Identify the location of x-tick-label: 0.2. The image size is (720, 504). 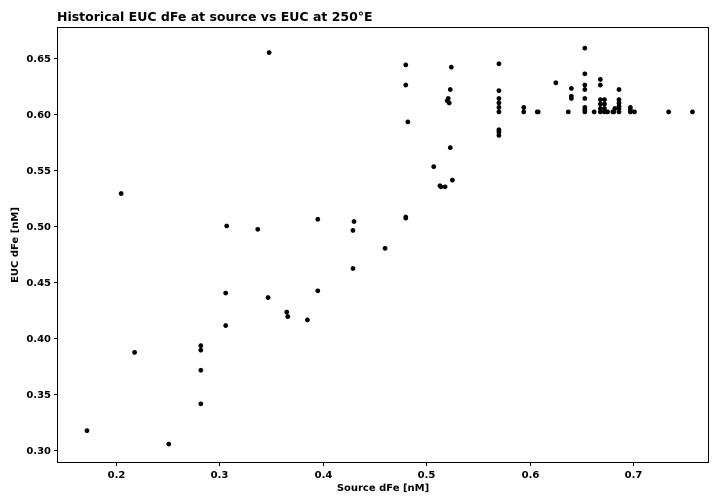
(117, 475).